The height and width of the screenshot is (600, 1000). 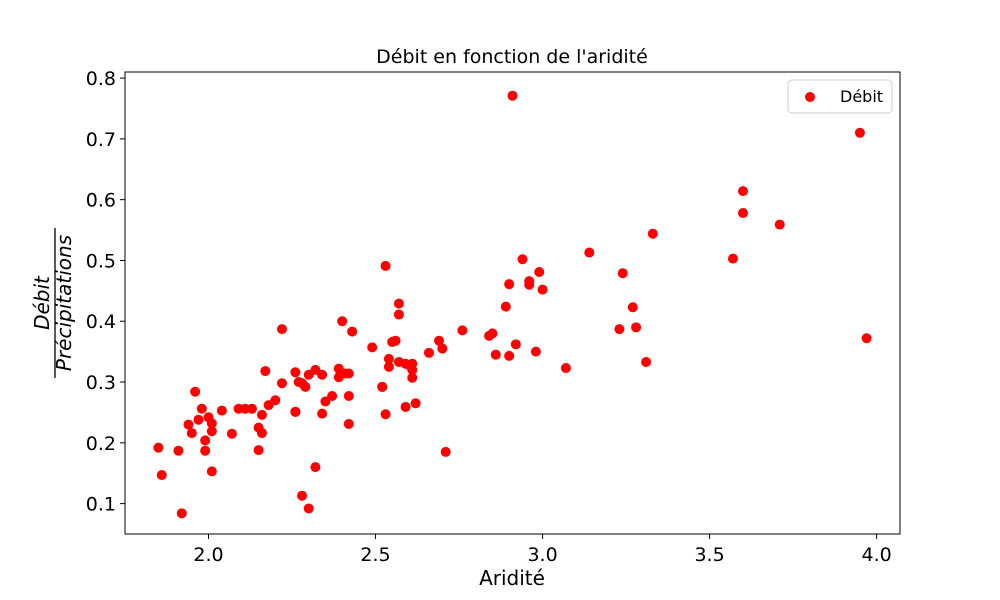 What do you see at coordinates (861, 96) in the screenshot?
I see `legend-label: Débit` at bounding box center [861, 96].